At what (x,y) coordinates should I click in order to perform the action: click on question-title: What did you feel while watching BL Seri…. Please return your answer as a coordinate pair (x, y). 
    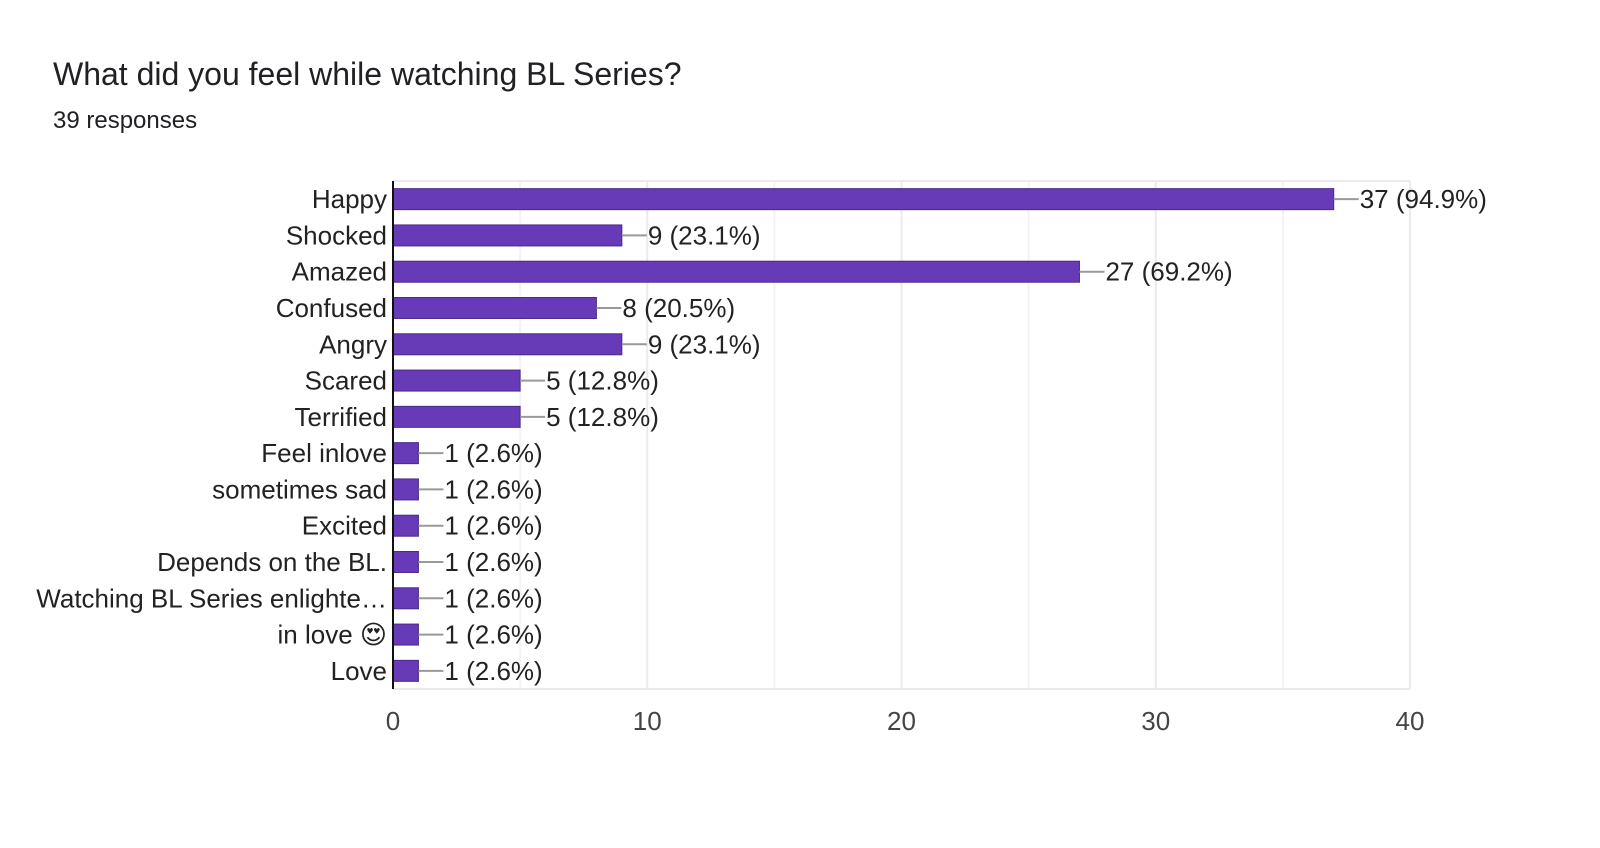
    Looking at the image, I should click on (367, 74).